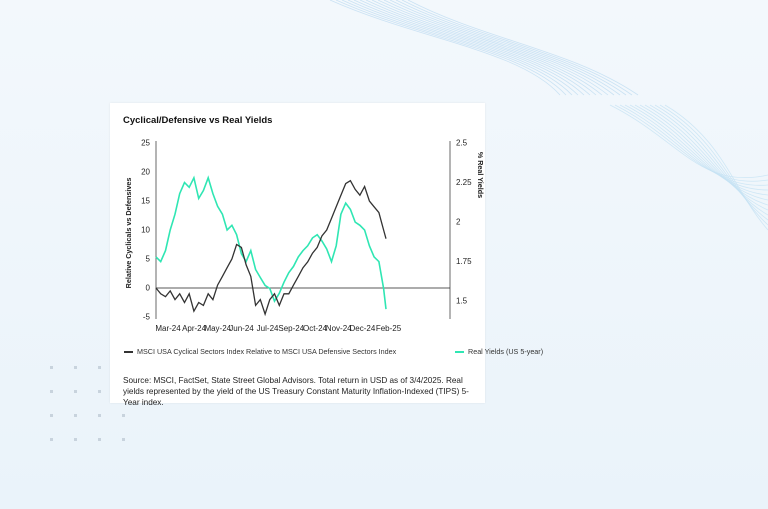  What do you see at coordinates (145, 172) in the screenshot?
I see `left-axis-tick-label: 20` at bounding box center [145, 172].